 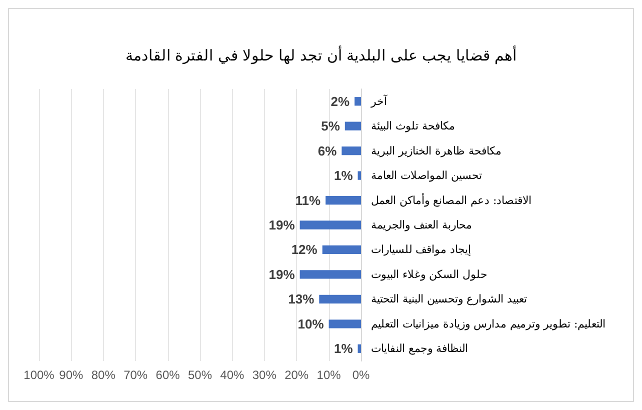 What do you see at coordinates (200, 375) in the screenshot?
I see `x-tick-label: 50%` at bounding box center [200, 375].